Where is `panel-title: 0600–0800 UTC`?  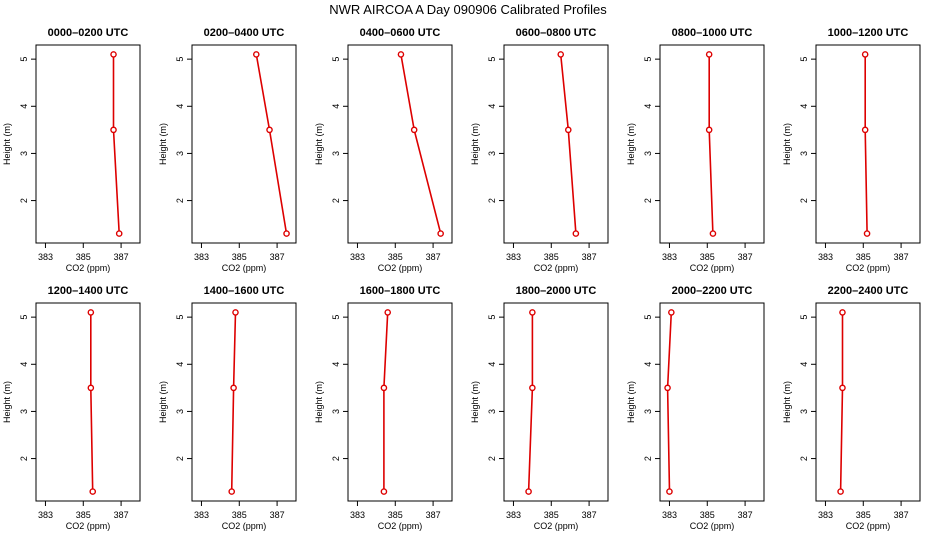 panel-title: 0600–0800 UTC is located at coordinates (556, 33).